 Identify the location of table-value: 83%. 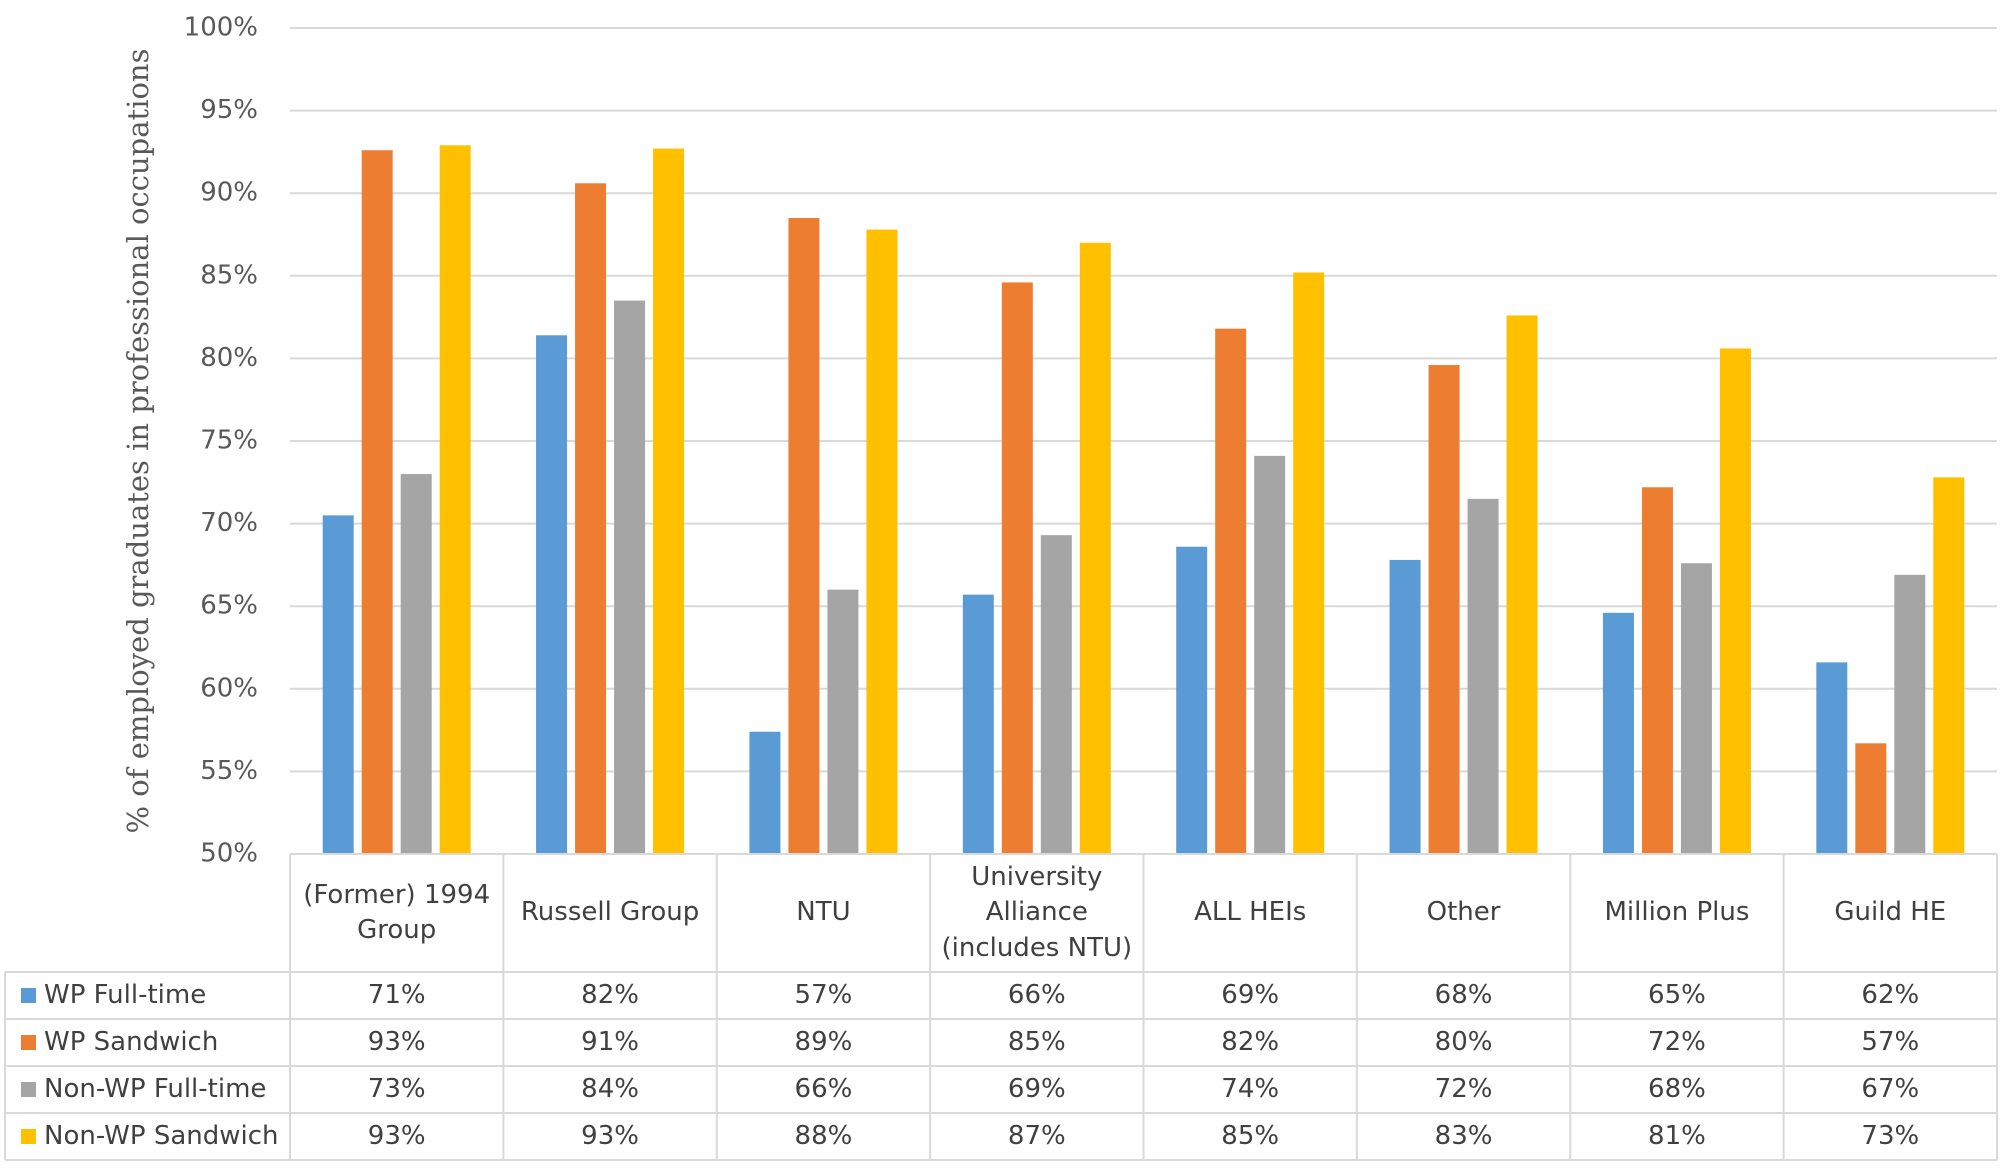
(1463, 1135).